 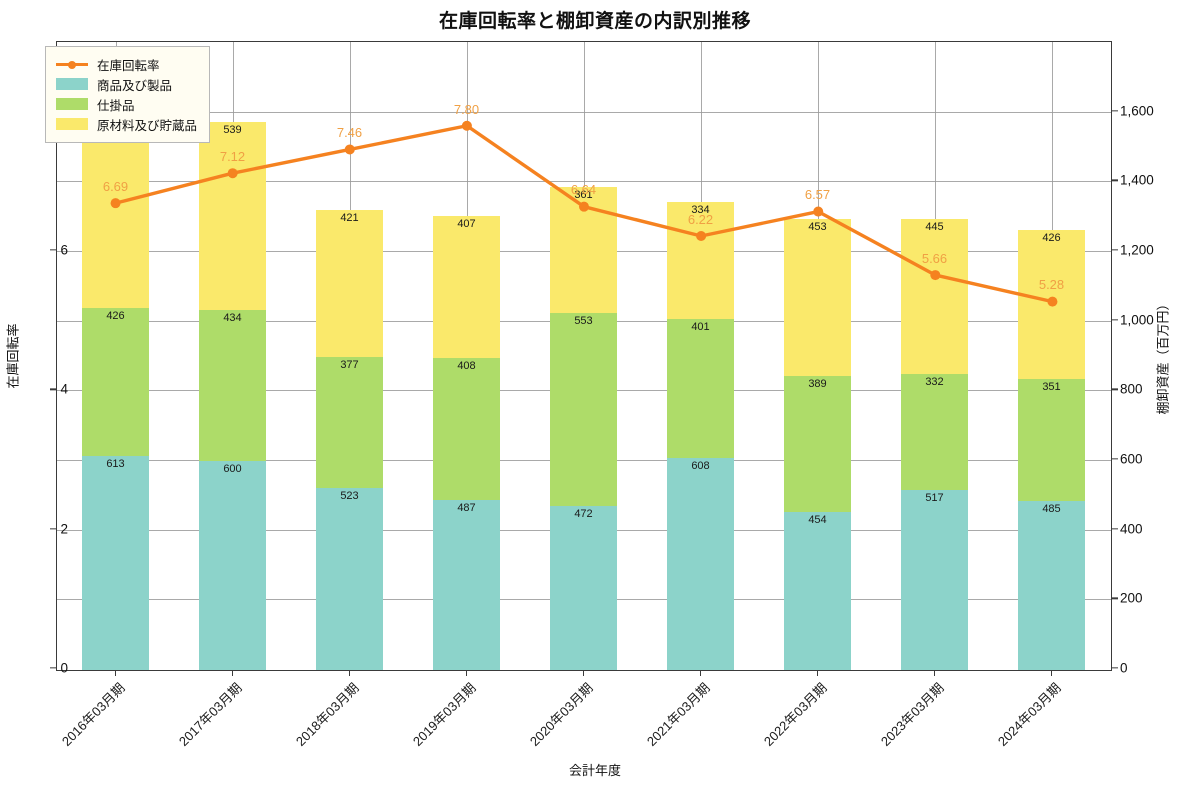 What do you see at coordinates (1137, 111) in the screenshot?
I see `right-axis-tick-label: 1,600` at bounding box center [1137, 111].